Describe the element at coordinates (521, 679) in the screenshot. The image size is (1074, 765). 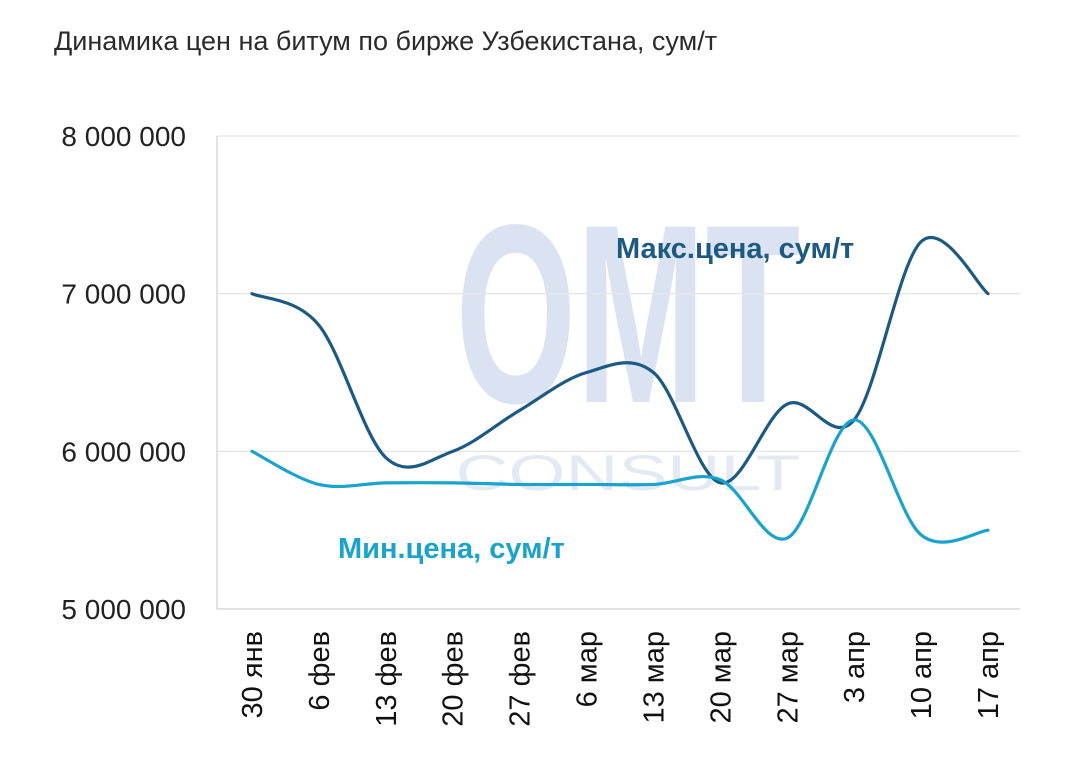
I see `x-tick-label: 27 фев` at that location.